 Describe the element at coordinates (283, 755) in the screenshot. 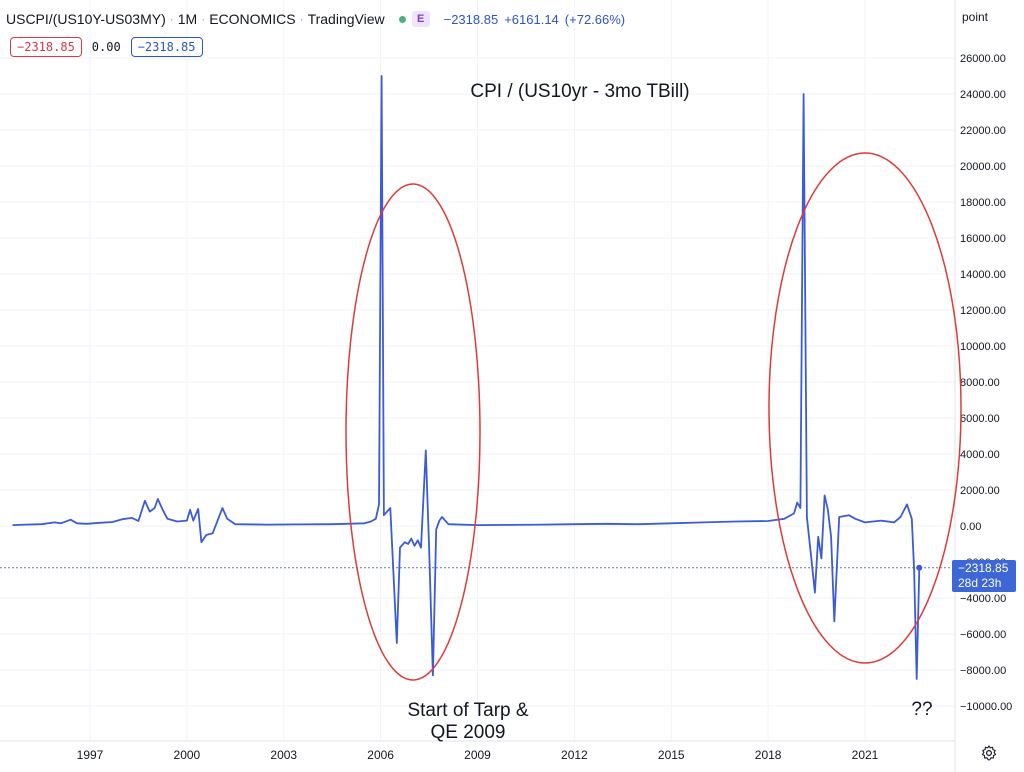

I see `x-tick-label: 2003` at that location.